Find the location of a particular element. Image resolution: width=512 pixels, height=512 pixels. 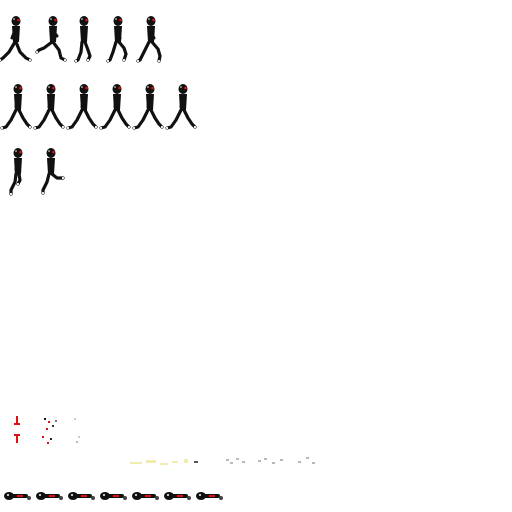

sprite-frame-stride is located at coordinates (117, 39).